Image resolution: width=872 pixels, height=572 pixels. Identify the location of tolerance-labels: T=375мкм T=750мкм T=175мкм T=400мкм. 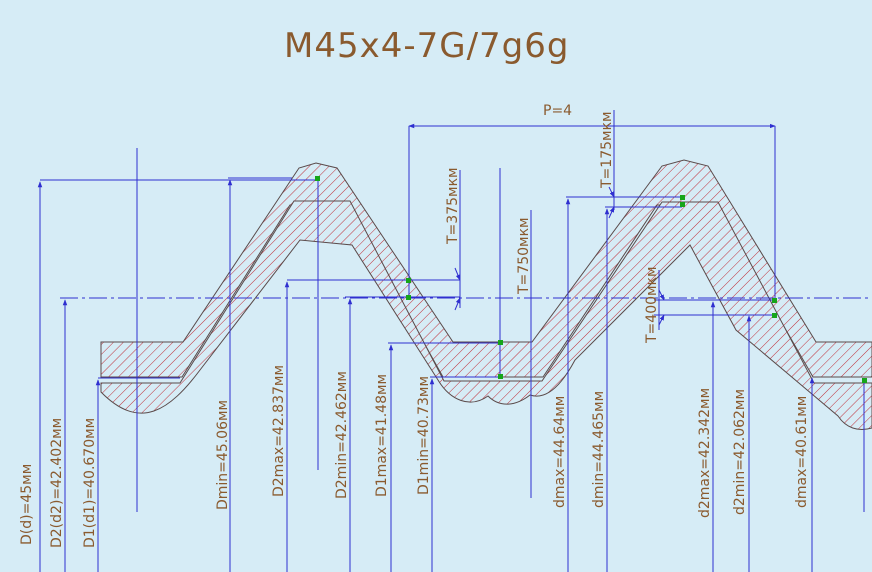
(552, 227).